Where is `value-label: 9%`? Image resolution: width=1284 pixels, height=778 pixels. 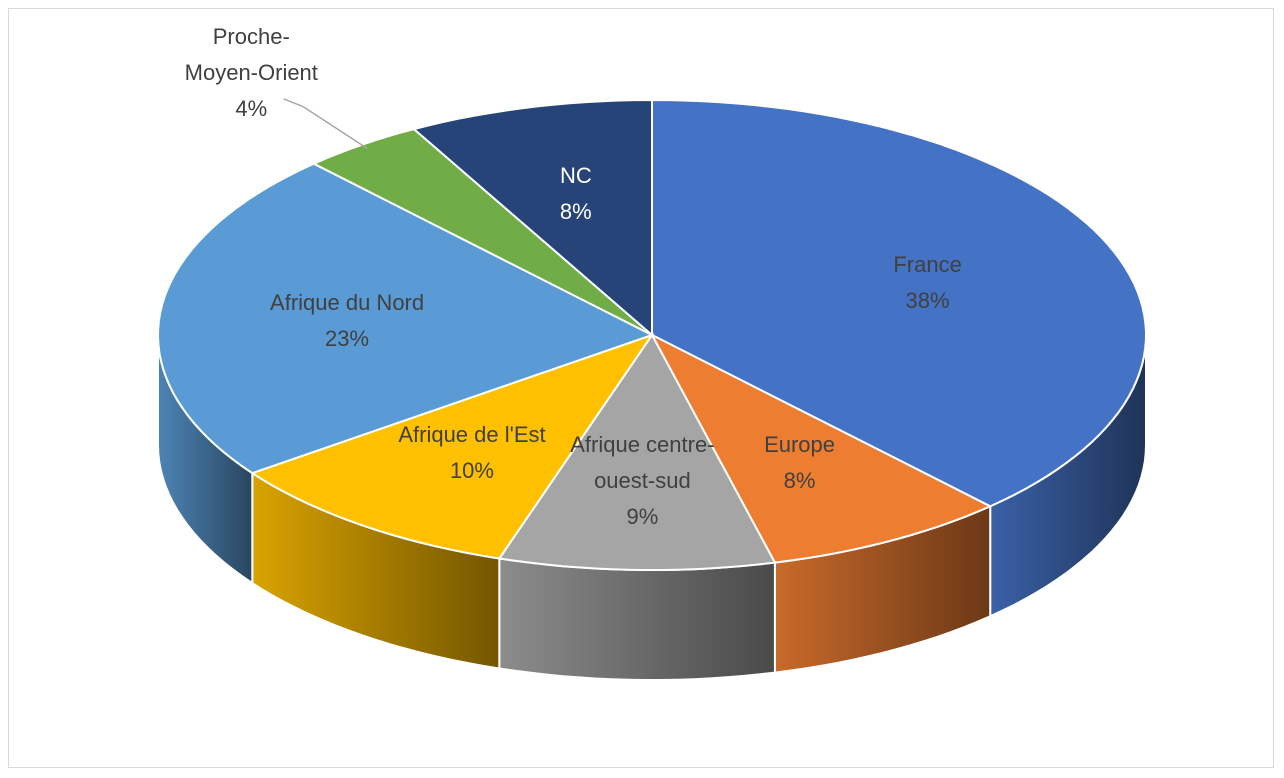 value-label: 9% is located at coordinates (642, 516).